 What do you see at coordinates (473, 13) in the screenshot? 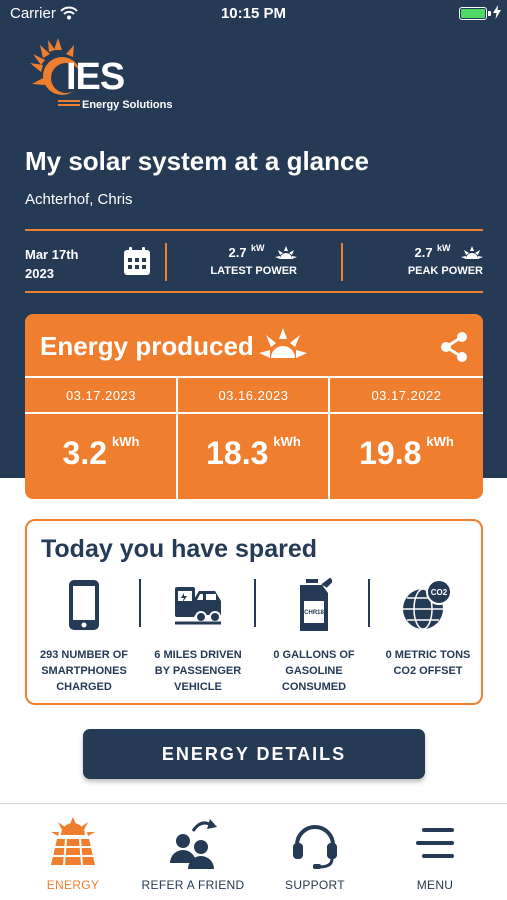
I see `battery-icon` at bounding box center [473, 13].